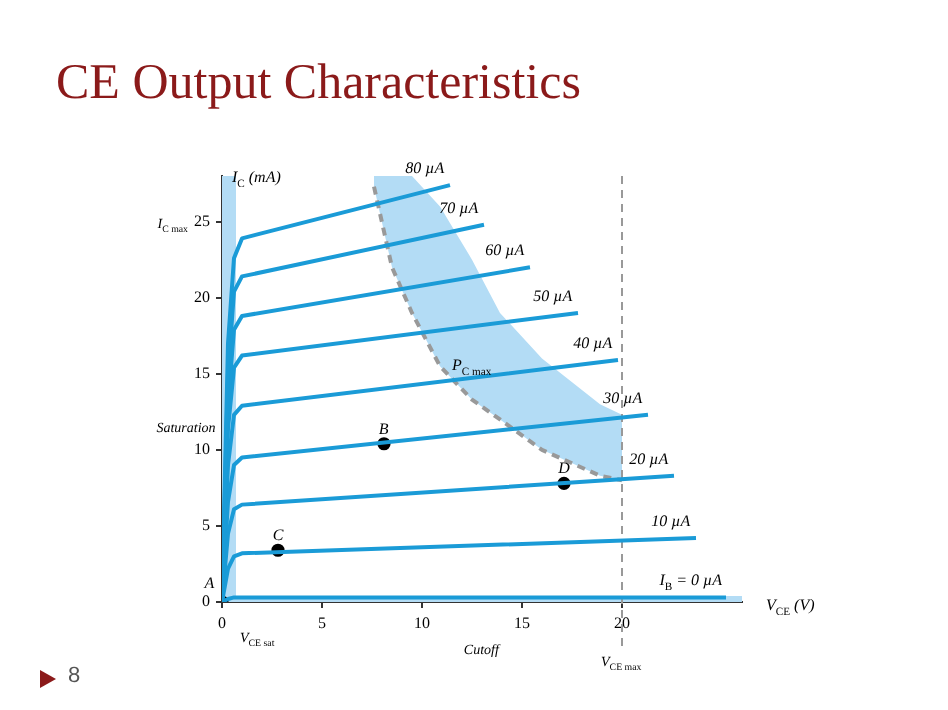  Describe the element at coordinates (202, 296) in the screenshot. I see `y-tick-label: 20` at that location.